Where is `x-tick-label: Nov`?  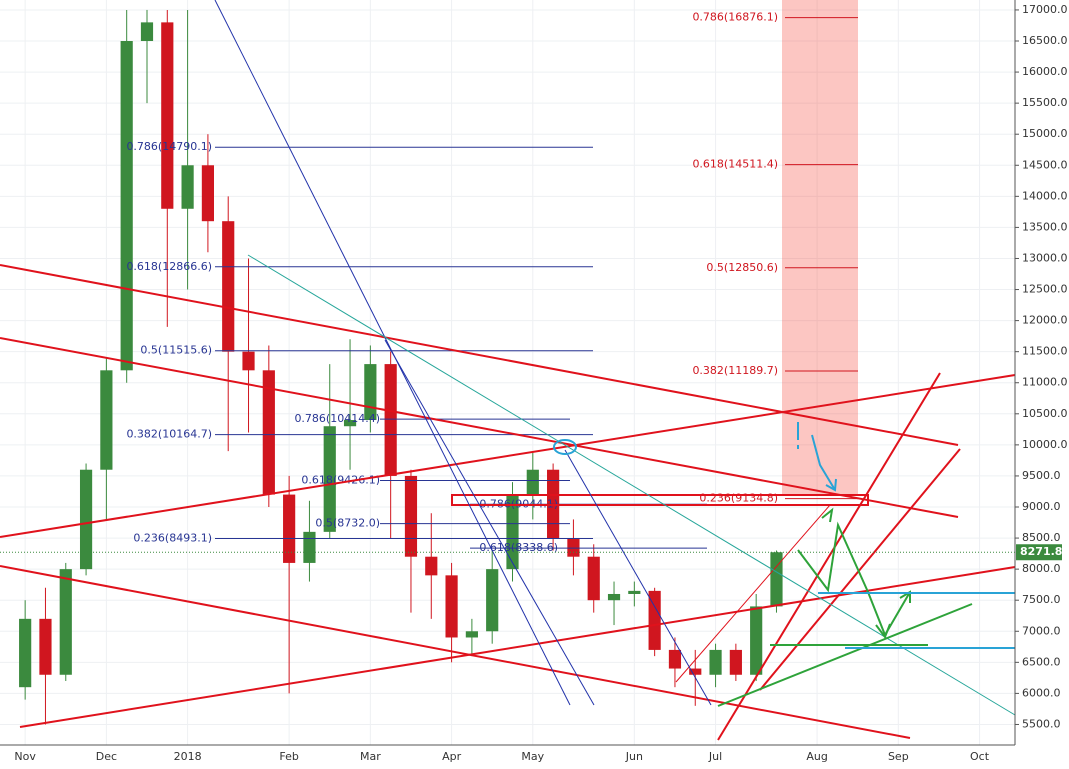 x-tick-label: Nov is located at coordinates (25, 756).